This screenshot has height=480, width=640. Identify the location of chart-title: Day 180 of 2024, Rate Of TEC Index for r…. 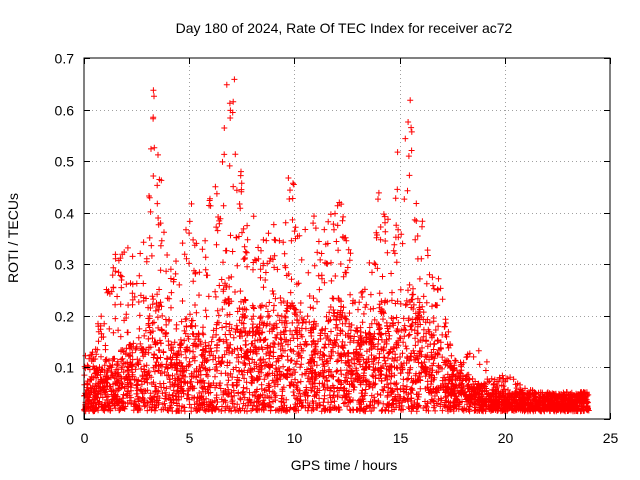
(344, 28).